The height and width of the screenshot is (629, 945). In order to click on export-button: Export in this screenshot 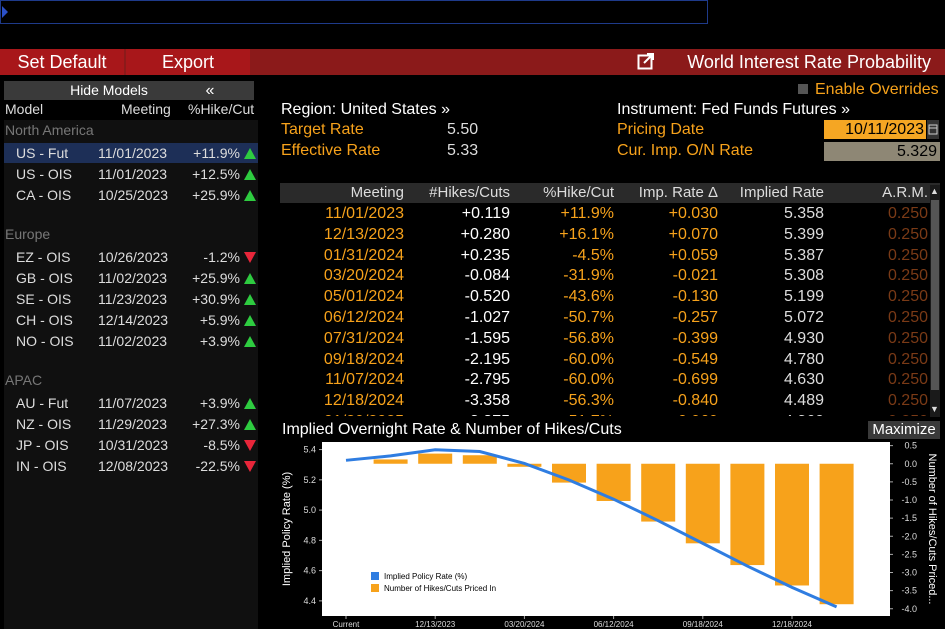, I will do `click(188, 62)`.